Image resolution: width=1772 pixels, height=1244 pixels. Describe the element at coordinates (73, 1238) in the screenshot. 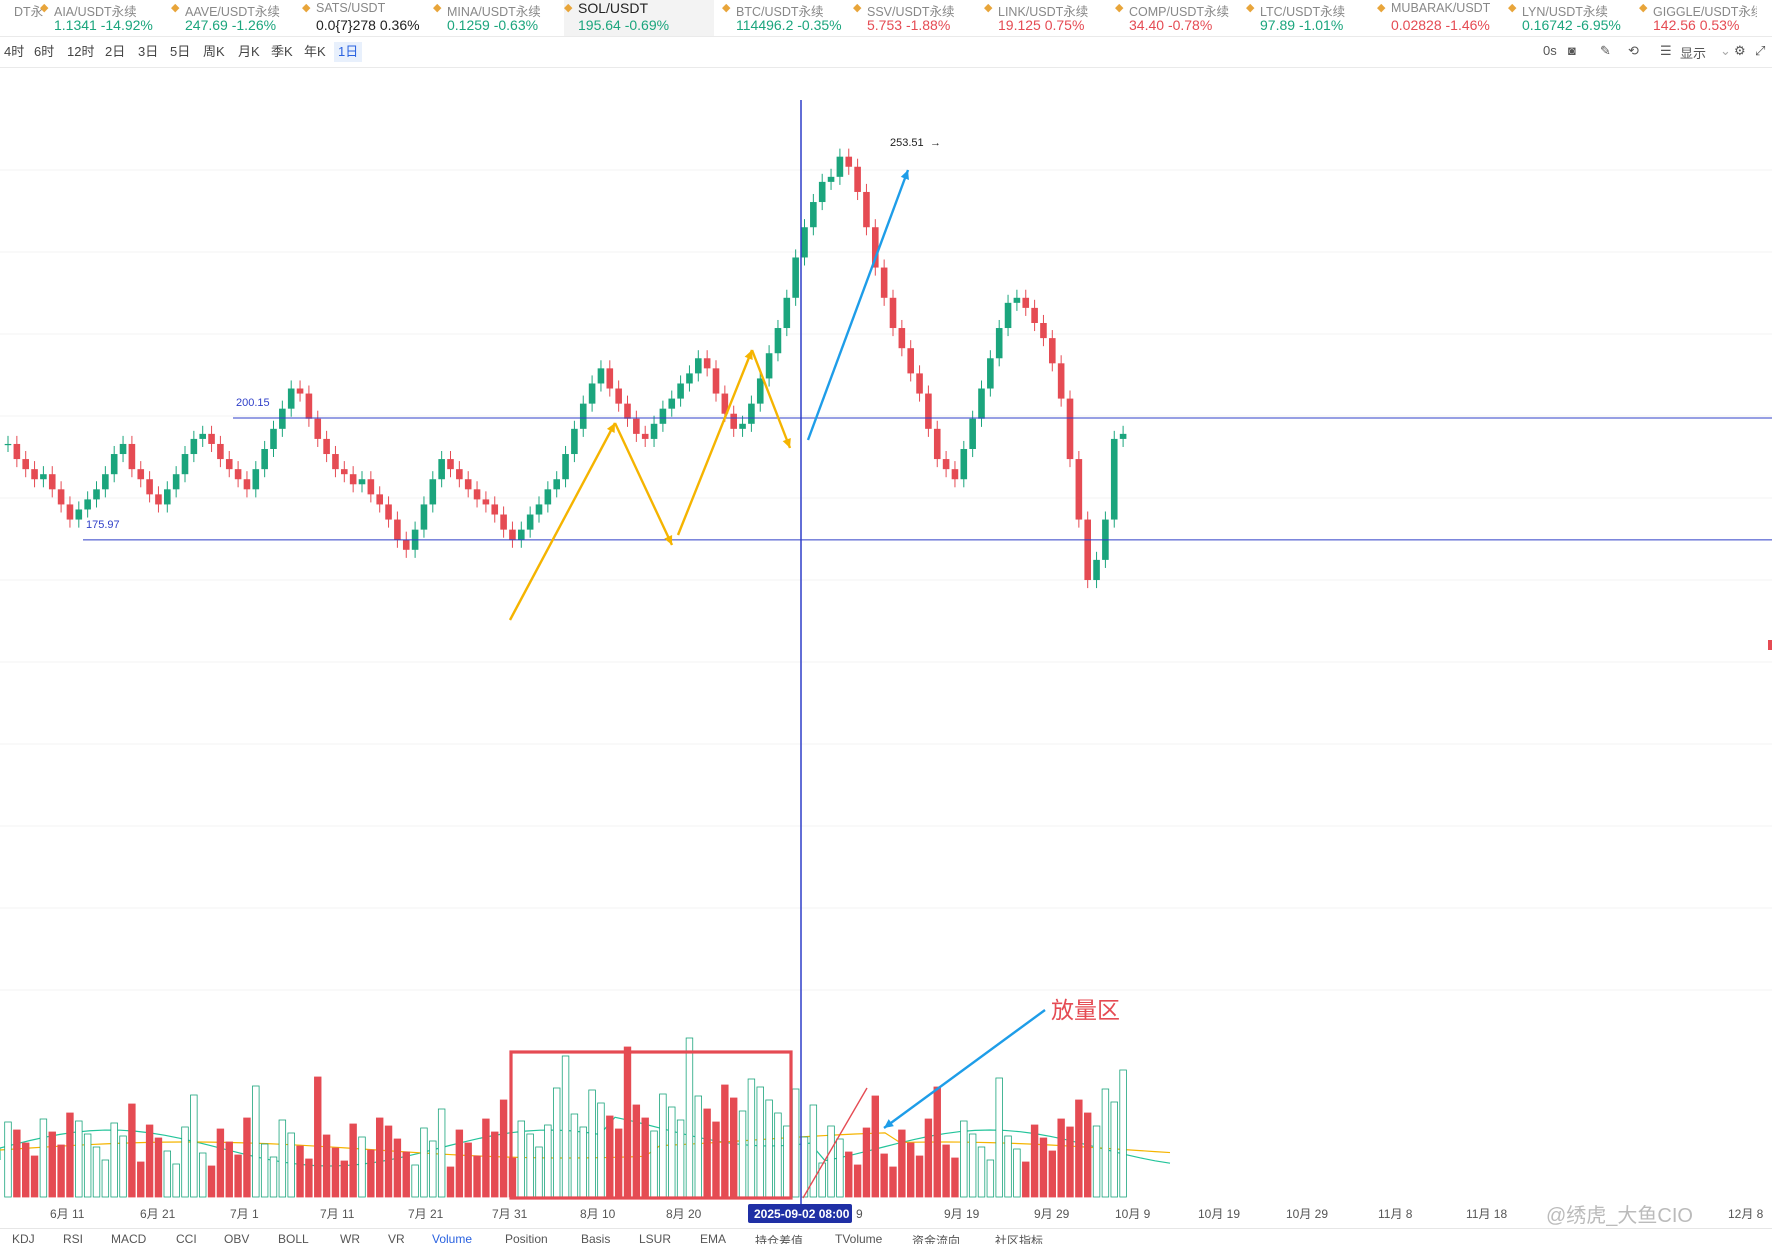

I see `indicator-tab: RSI` at that location.